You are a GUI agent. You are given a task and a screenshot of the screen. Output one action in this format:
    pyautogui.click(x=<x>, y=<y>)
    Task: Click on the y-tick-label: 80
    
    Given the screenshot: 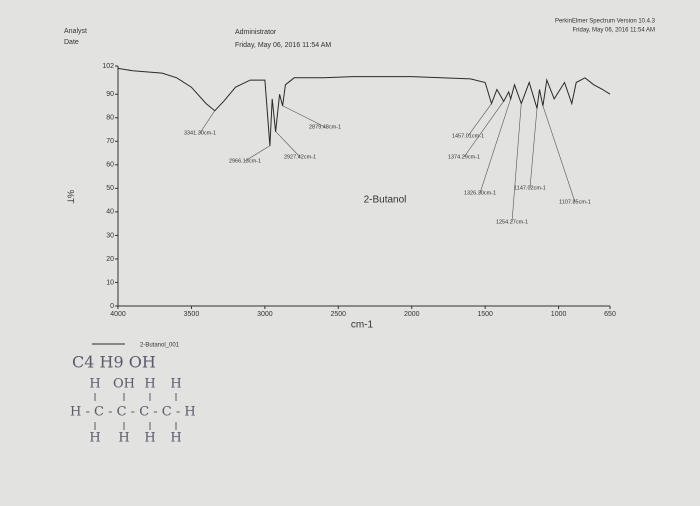 What is the action you would take?
    pyautogui.click(x=110, y=118)
    